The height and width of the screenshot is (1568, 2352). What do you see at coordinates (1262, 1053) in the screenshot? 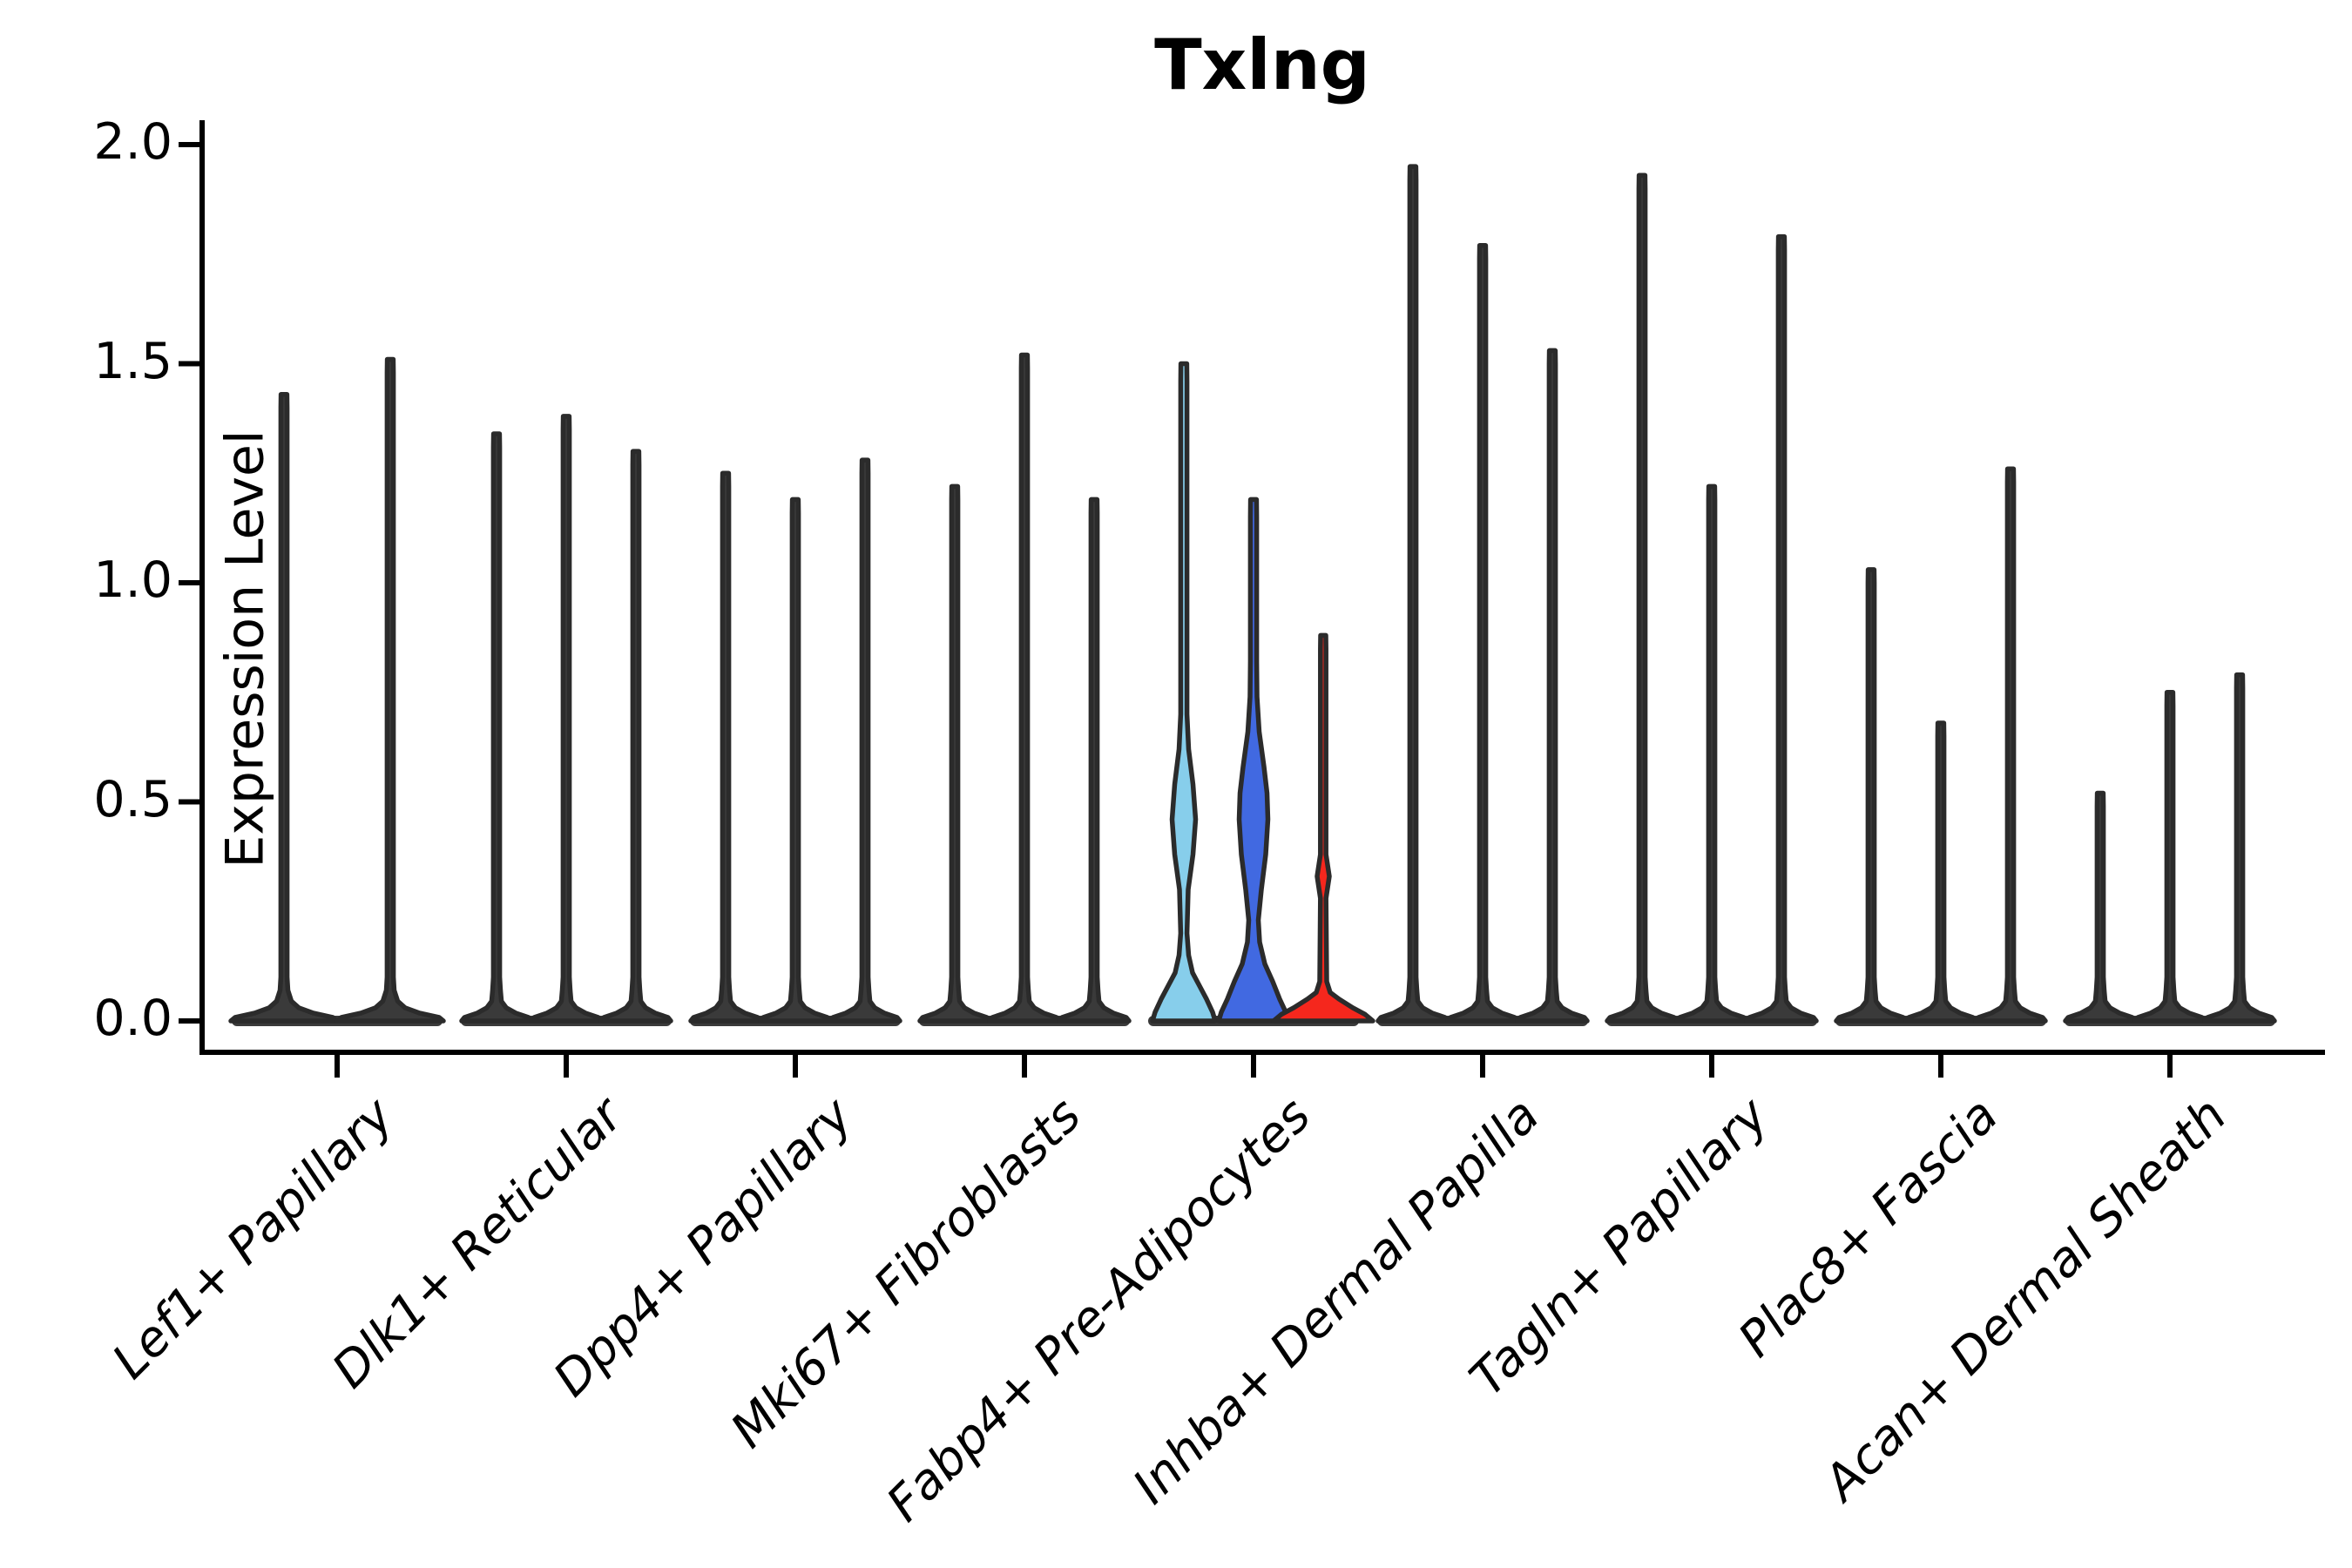
I see `x-axis-spine` at bounding box center [1262, 1053].